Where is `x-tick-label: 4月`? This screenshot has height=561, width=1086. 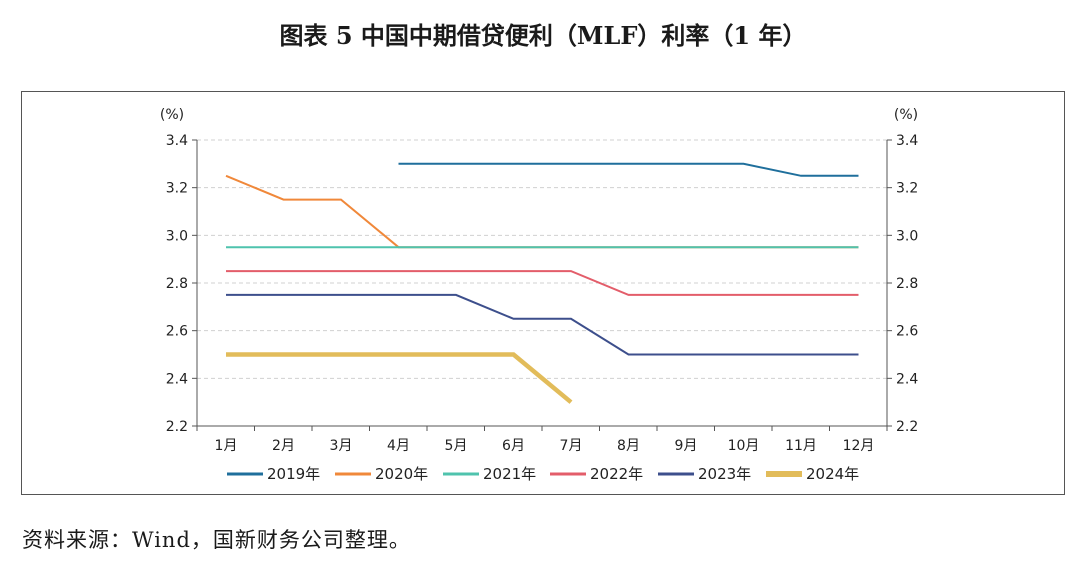
x-tick-label: 4月 is located at coordinates (398, 446).